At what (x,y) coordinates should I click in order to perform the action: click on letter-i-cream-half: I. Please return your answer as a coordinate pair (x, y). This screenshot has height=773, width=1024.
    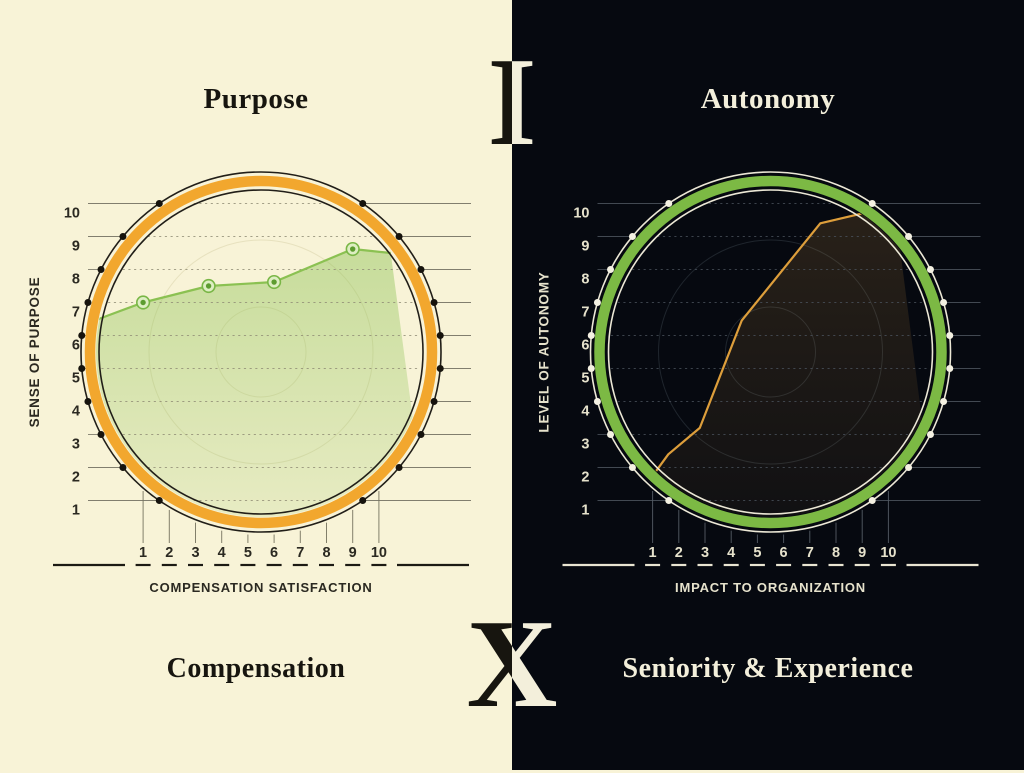
    Looking at the image, I should click on (512, 102).